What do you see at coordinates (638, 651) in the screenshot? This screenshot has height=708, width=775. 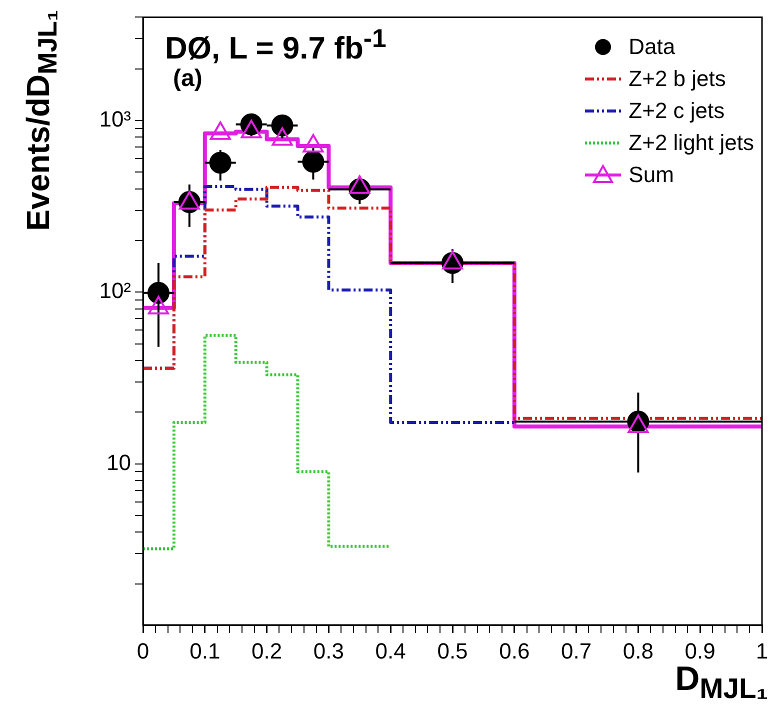 I see `x-tick-label: 0.8` at bounding box center [638, 651].